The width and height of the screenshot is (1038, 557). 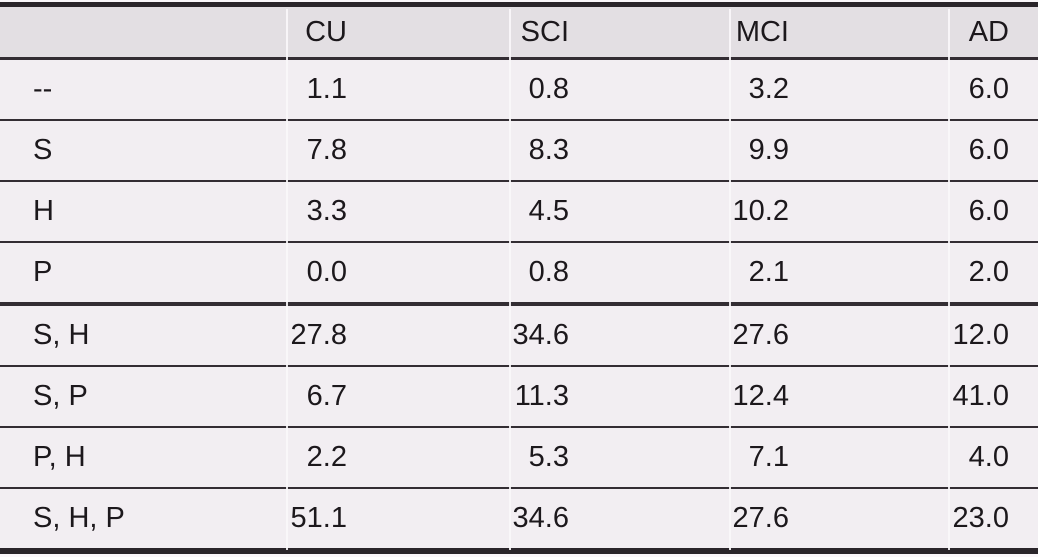 What do you see at coordinates (143, 212) in the screenshot?
I see `row-label-cell: H` at bounding box center [143, 212].